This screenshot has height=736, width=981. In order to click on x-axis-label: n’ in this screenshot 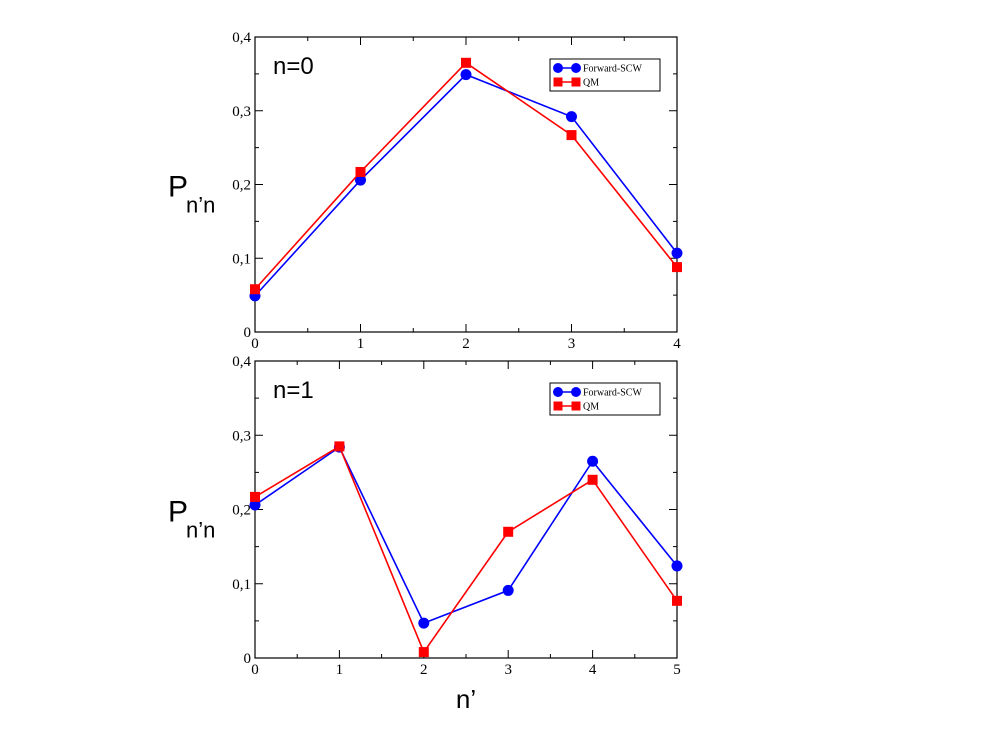, I will do `click(466, 699)`.